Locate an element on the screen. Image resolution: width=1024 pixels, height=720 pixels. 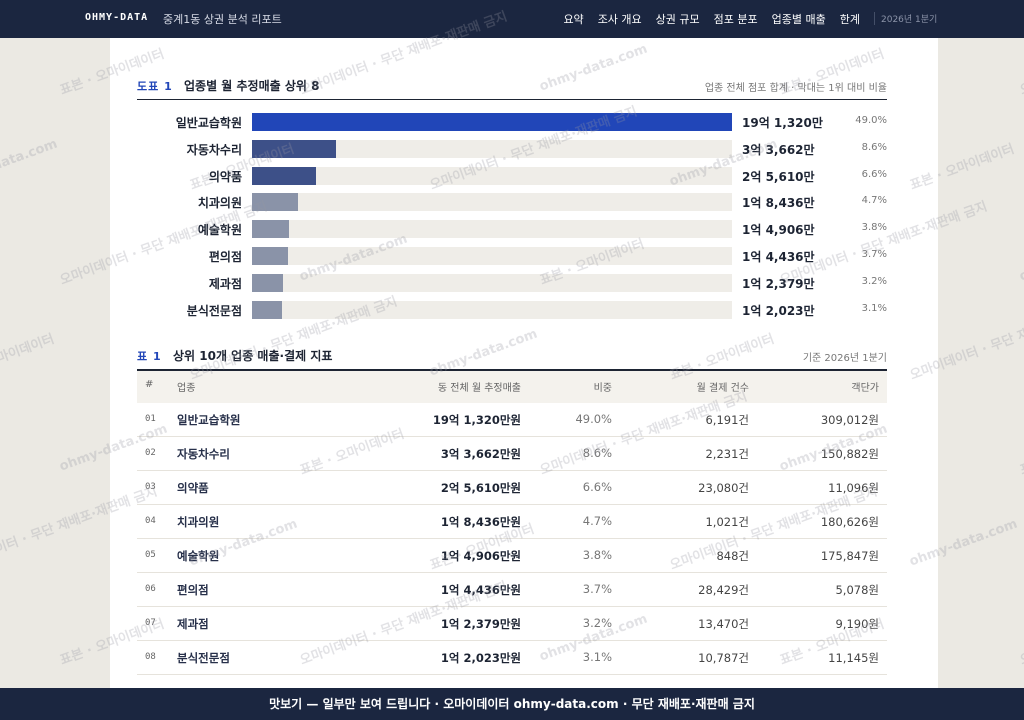
category-label: 의약품 is located at coordinates (225, 176).